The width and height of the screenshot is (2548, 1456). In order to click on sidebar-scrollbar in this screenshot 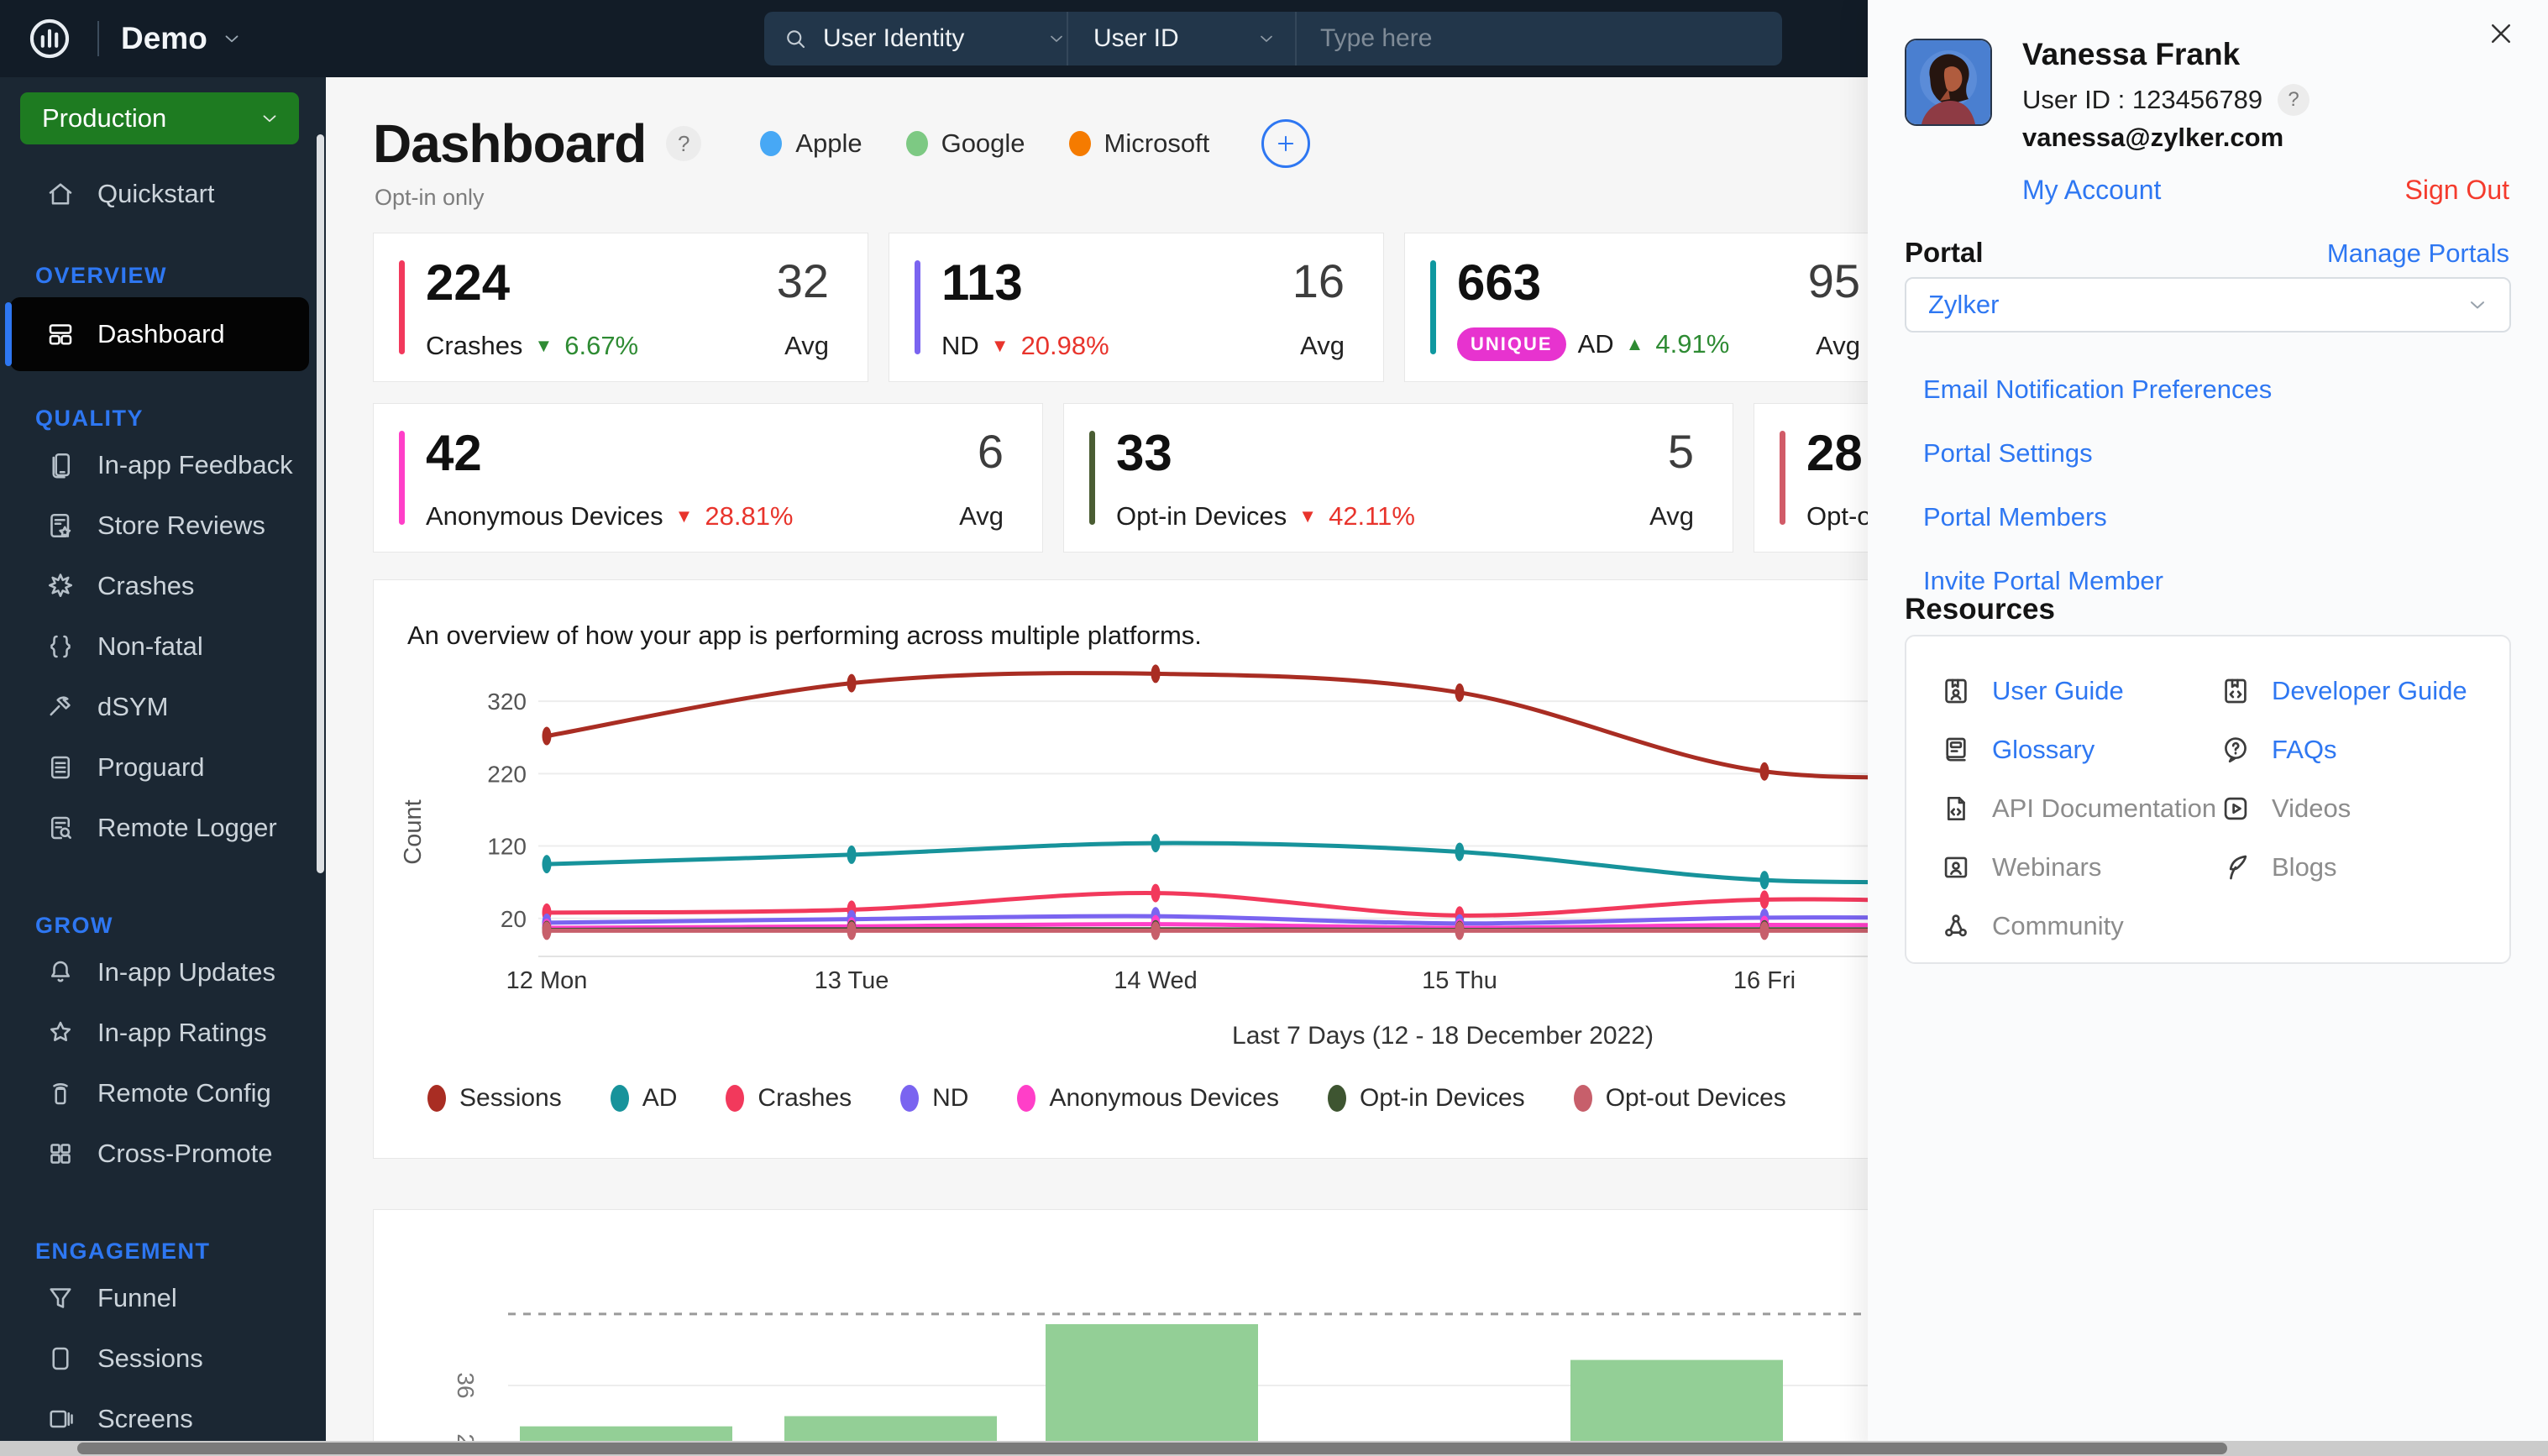, I will do `click(320, 503)`.